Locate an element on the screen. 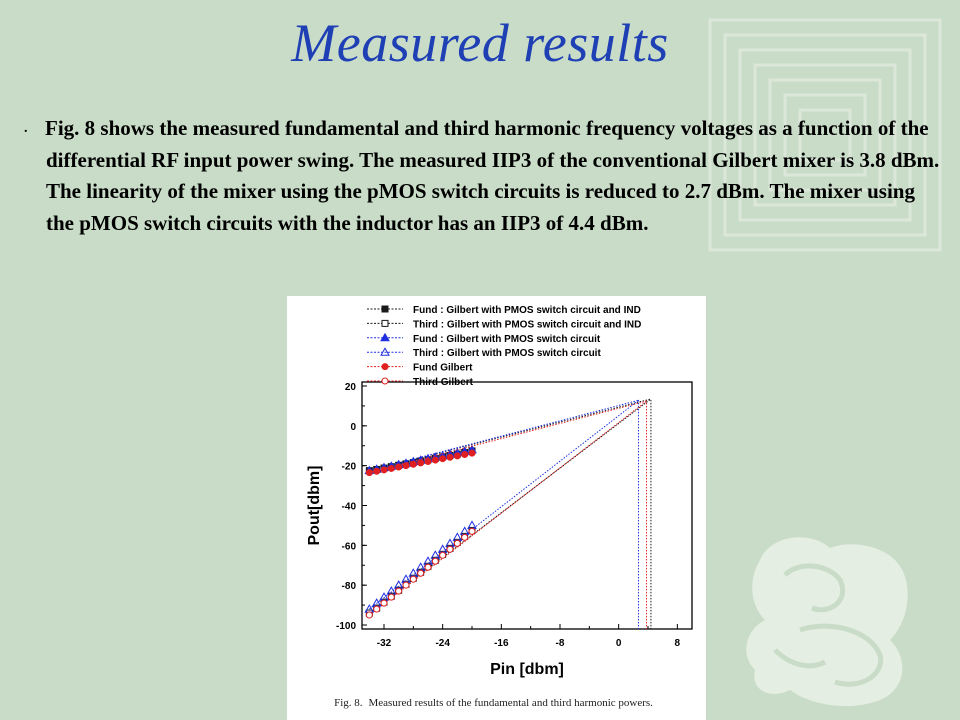 Image resolution: width=960 pixels, height=720 pixels. x-tick-label: 8 is located at coordinates (678, 643).